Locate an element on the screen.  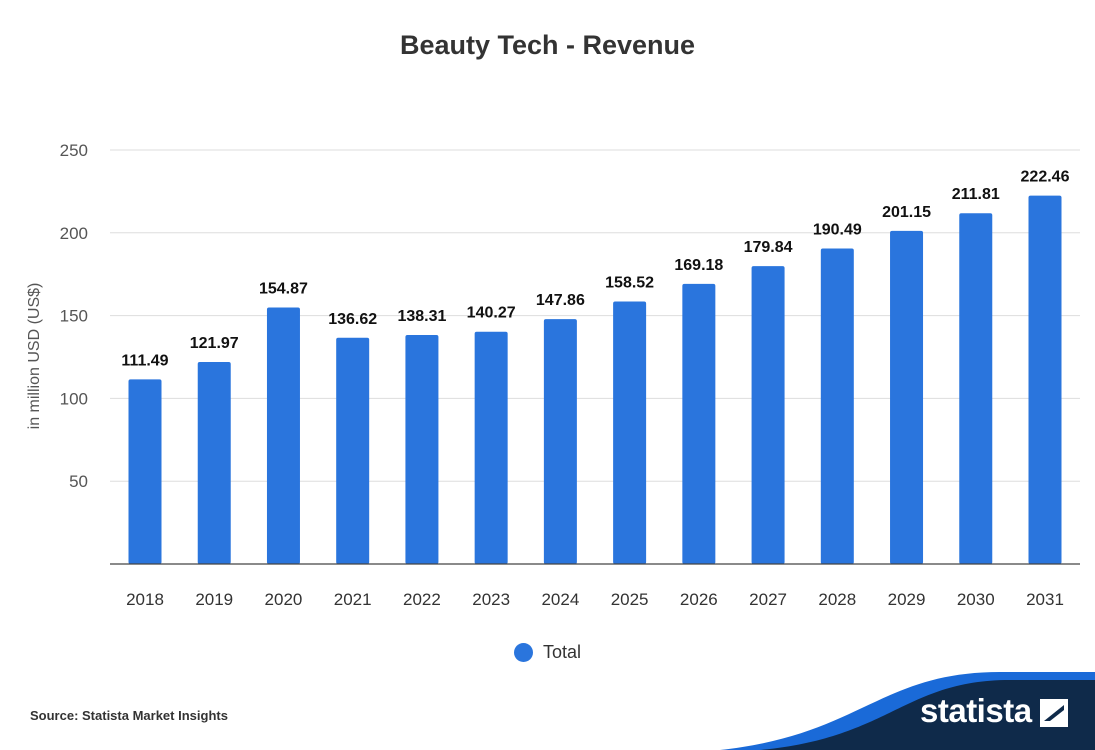
data-label-2023: 140.27 is located at coordinates (491, 313).